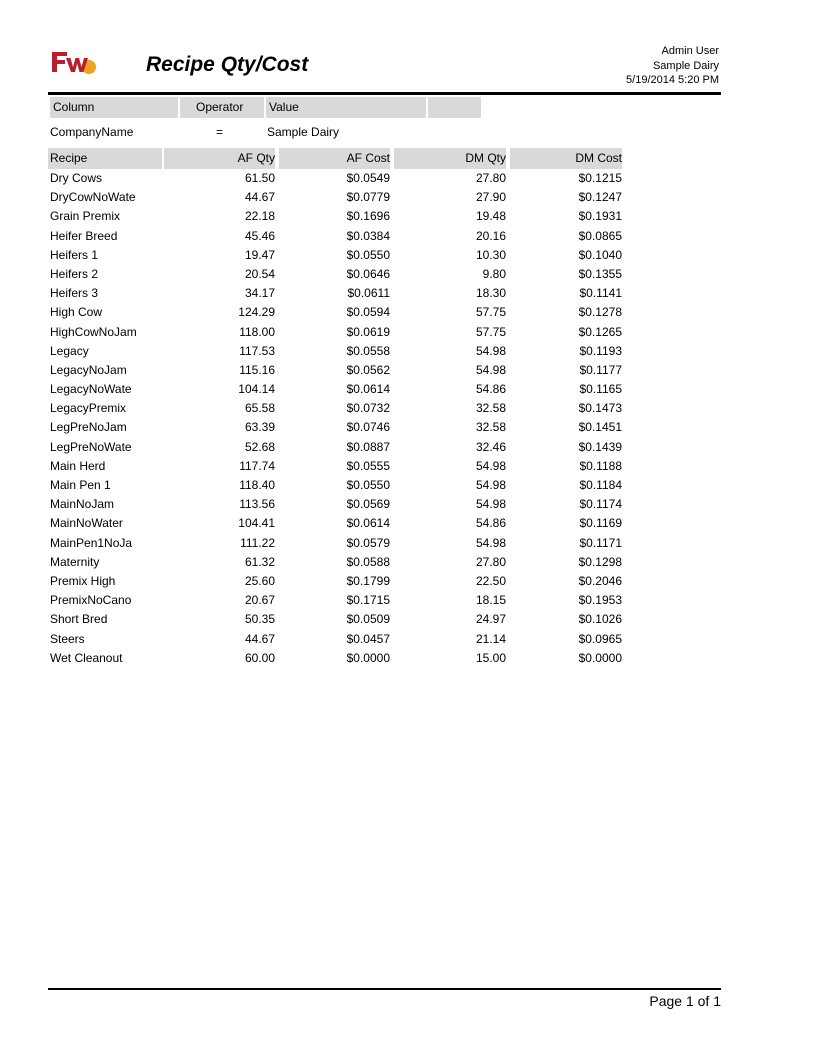 This screenshot has width=816, height=1056. Describe the element at coordinates (77, 65) in the screenshot. I see `logo-letter-w` at that location.